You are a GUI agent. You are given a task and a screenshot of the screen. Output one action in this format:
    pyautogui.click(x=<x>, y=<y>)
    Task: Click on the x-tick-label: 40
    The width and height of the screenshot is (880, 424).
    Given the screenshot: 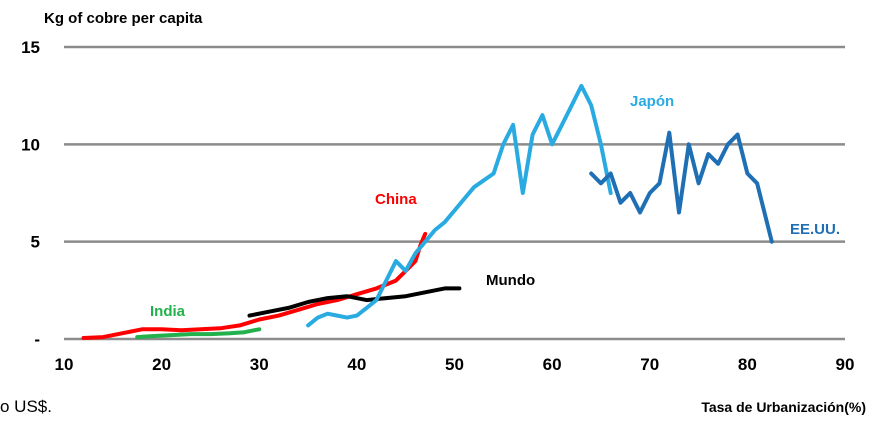 What is the action you would take?
    pyautogui.click(x=356, y=364)
    